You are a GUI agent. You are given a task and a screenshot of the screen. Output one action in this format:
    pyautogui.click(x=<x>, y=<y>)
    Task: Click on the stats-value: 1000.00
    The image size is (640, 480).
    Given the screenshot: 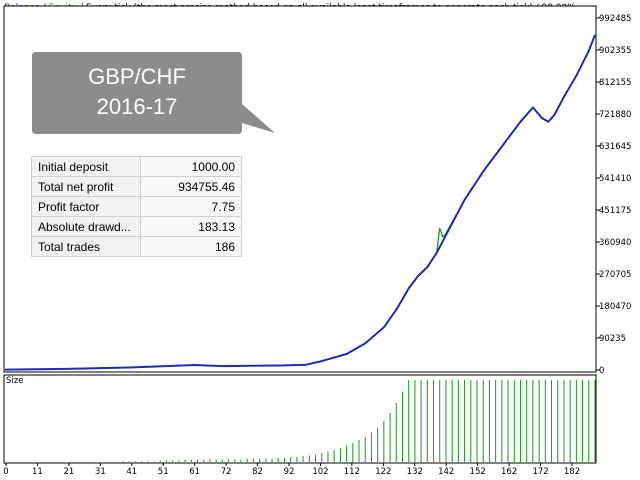 What is the action you would take?
    pyautogui.click(x=191, y=166)
    